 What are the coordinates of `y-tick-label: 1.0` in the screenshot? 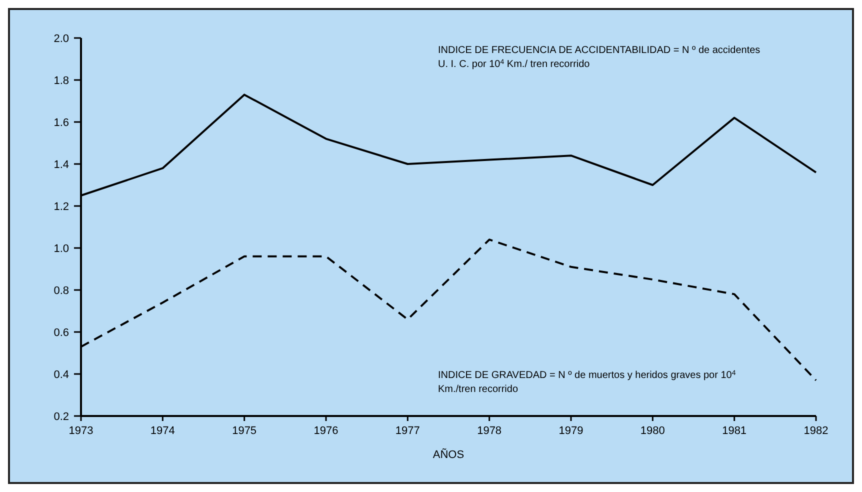 It's located at (61, 248).